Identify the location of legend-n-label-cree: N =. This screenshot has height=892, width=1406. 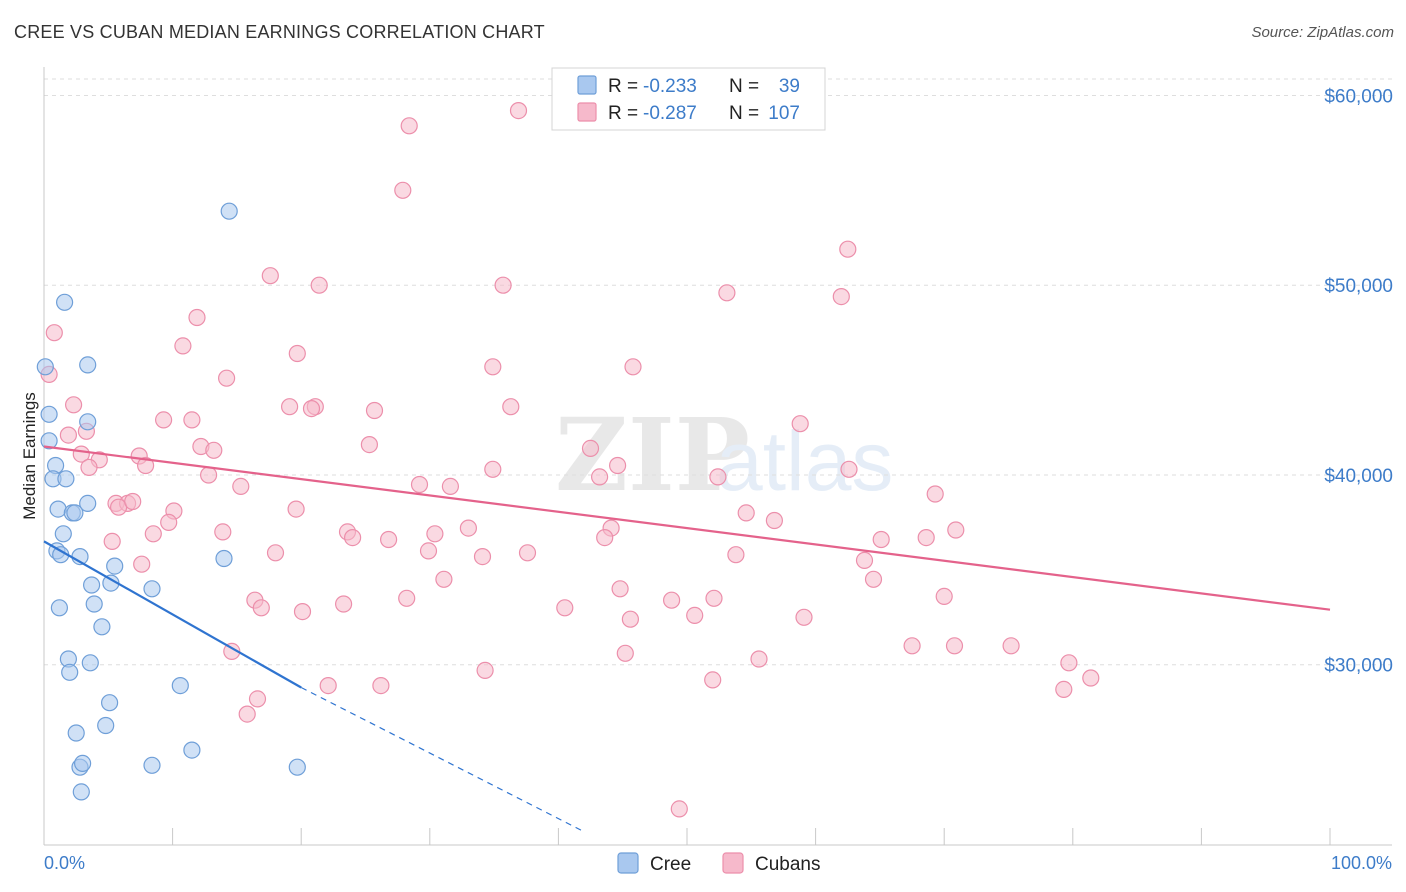
(744, 86).